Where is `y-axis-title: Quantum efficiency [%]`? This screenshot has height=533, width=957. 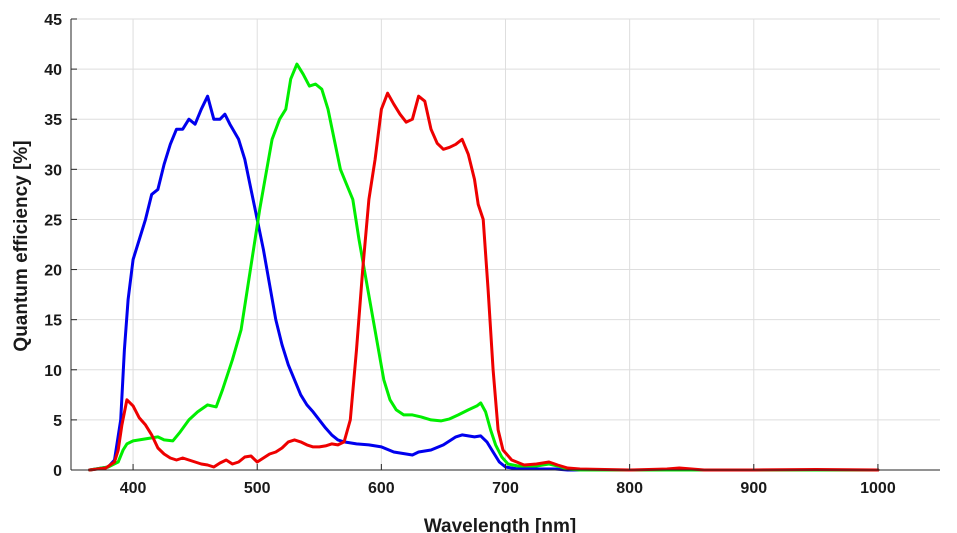 y-axis-title: Quantum efficiency [%] is located at coordinates (21, 245).